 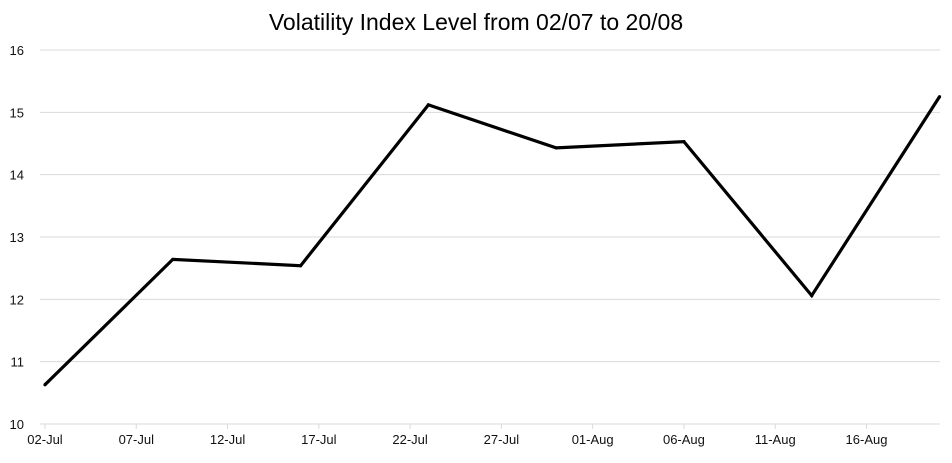 I want to click on x-tick-label: 11-Aug, so click(x=775, y=439).